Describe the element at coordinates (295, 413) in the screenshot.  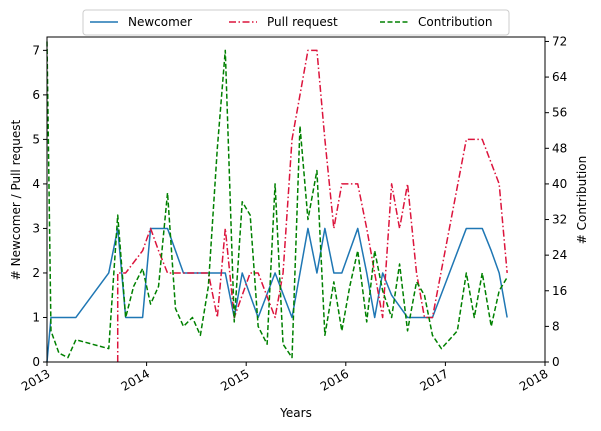
I see `x-axis-title: Years` at that location.